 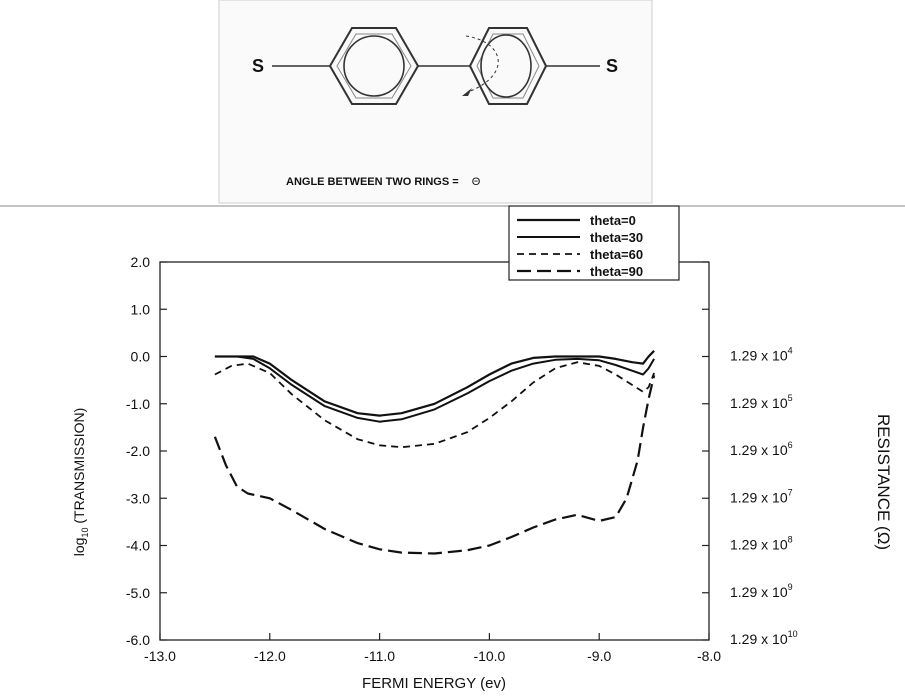 I want to click on right-tick-exponent: 8, so click(x=790, y=540).